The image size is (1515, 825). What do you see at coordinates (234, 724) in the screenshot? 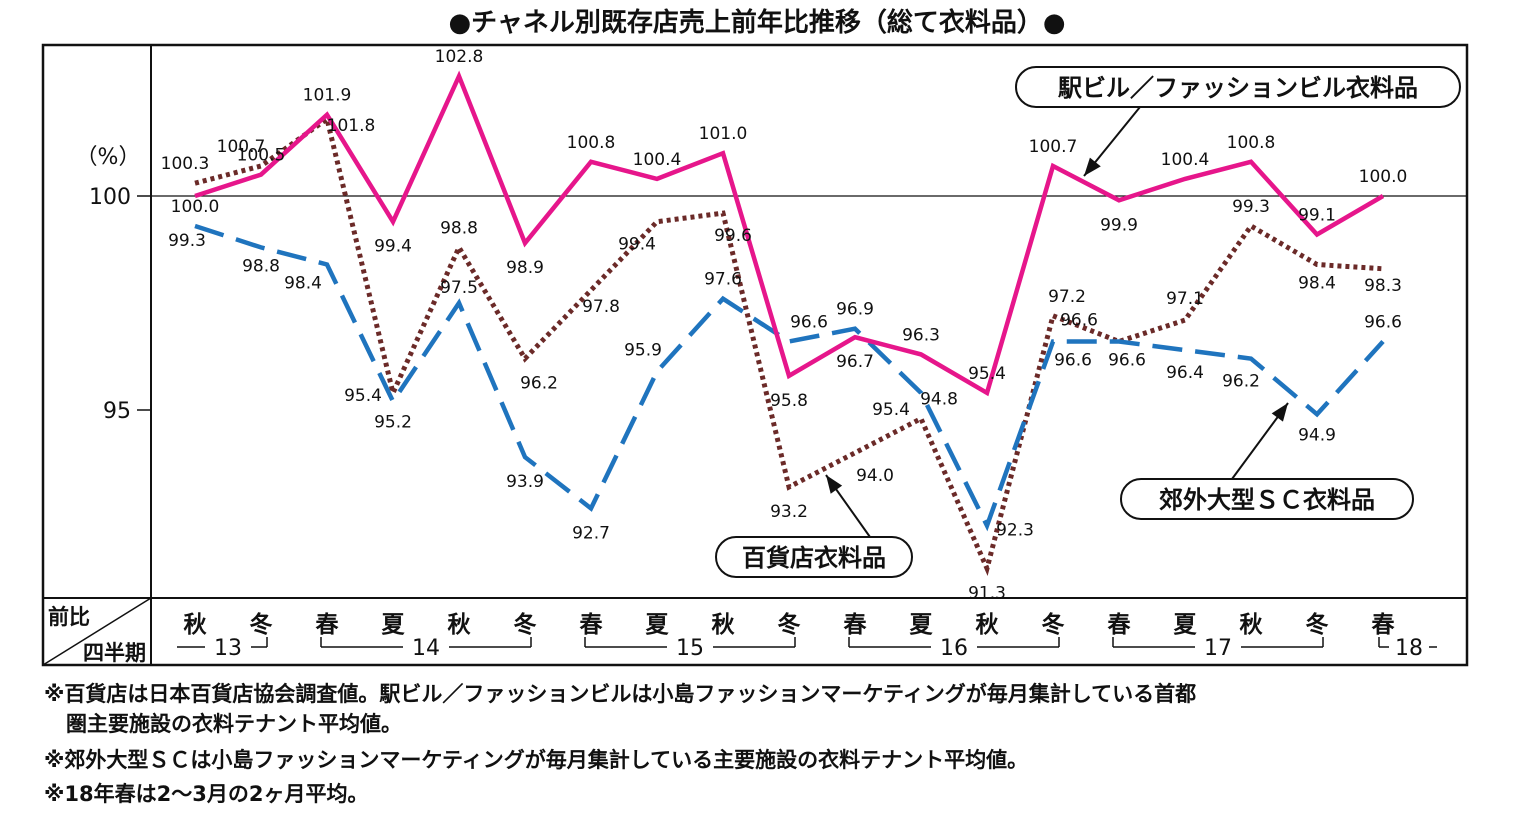
I see `note-line-2: 圏主要施設の衣料テナント平均値。` at bounding box center [234, 724].